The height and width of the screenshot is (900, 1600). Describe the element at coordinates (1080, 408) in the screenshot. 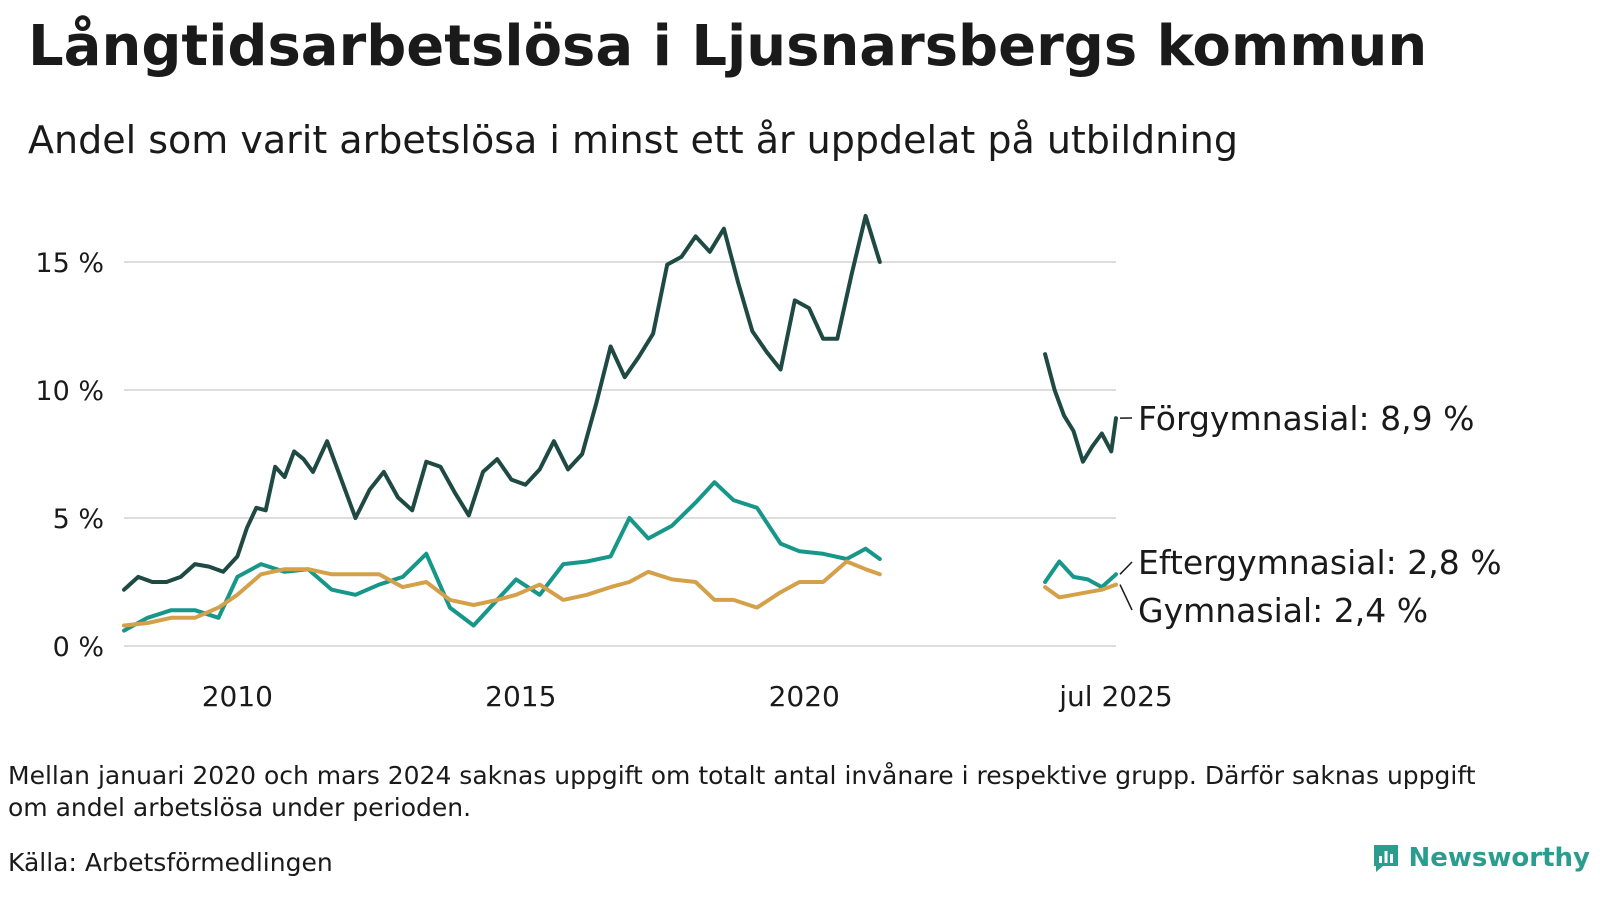

I see `series-line-förgymnasial` at that location.